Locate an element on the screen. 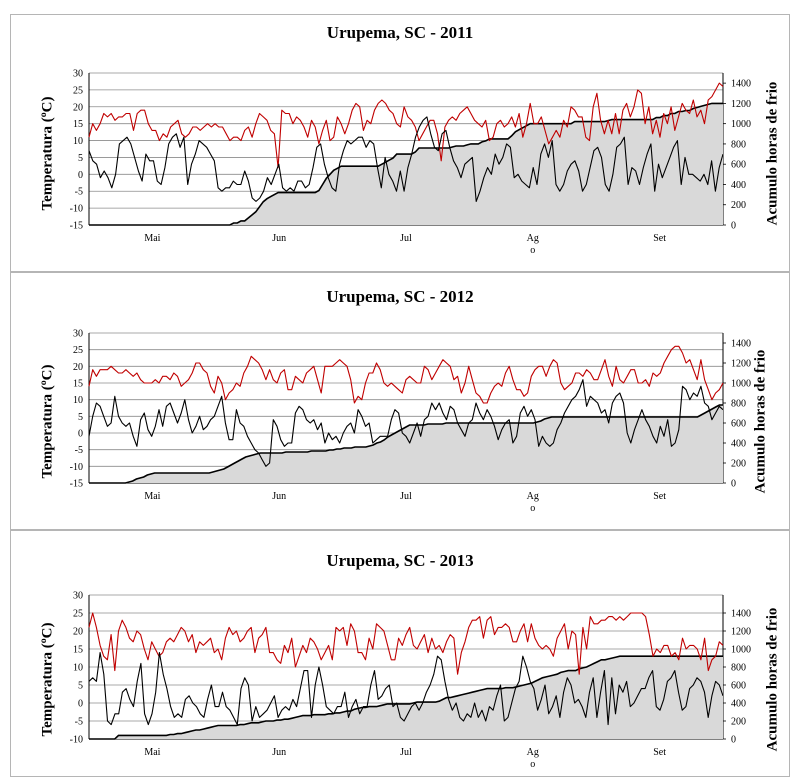 Image resolution: width=799 pixels, height=777 pixels. chart-title: Urupema, SC - 2013 is located at coordinates (400, 560).